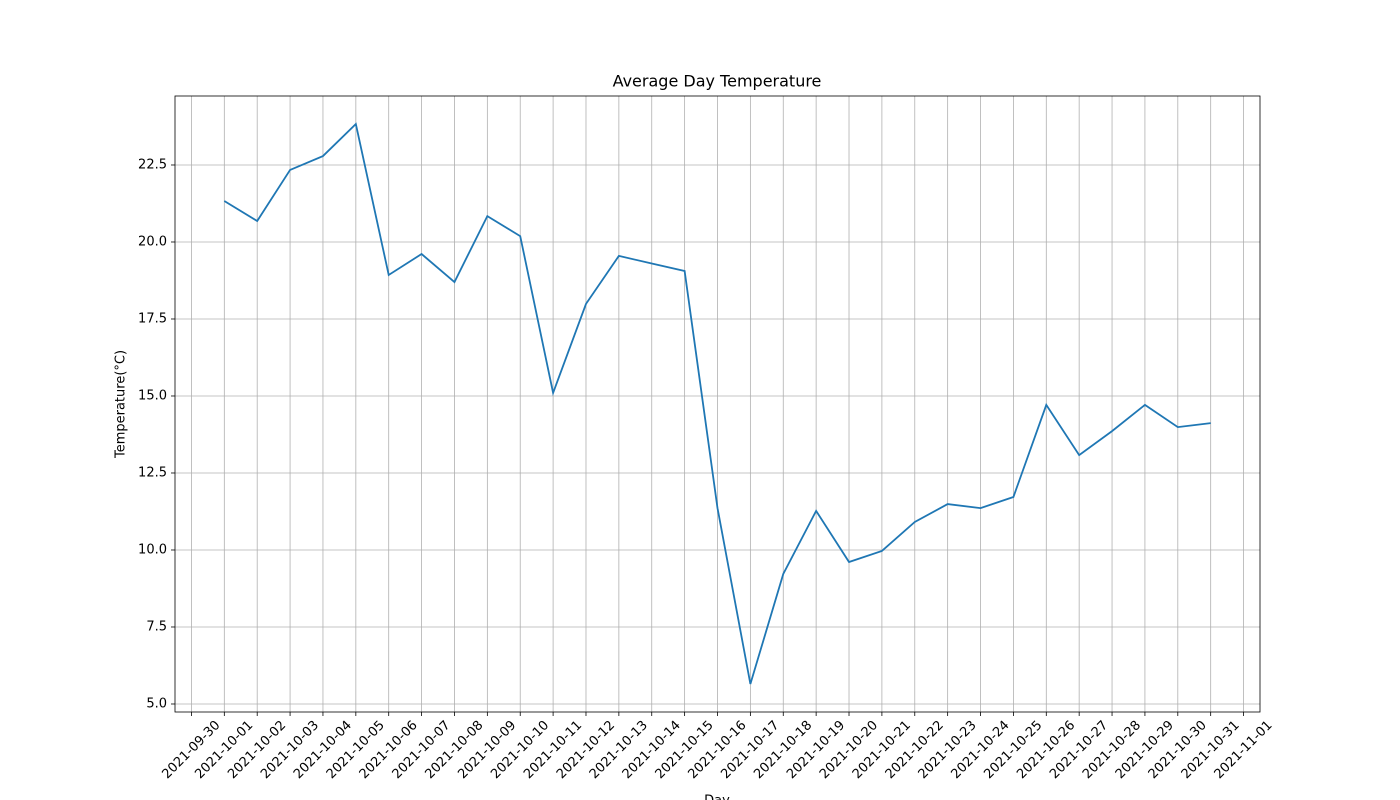 The height and width of the screenshot is (800, 1400). I want to click on y-tick-label: 12.5, so click(152, 472).